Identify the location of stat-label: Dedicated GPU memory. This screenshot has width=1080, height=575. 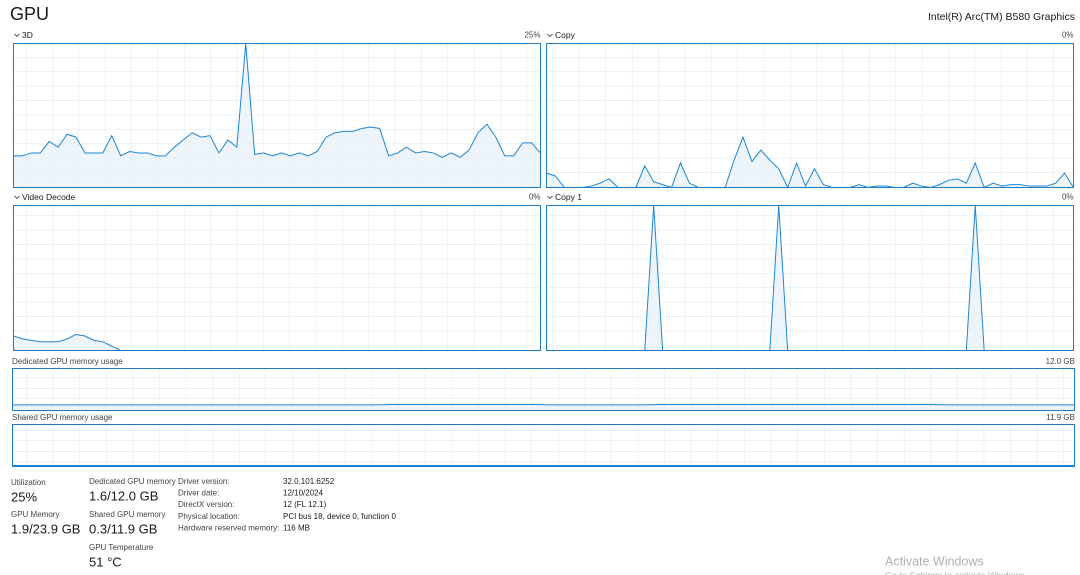
(132, 481).